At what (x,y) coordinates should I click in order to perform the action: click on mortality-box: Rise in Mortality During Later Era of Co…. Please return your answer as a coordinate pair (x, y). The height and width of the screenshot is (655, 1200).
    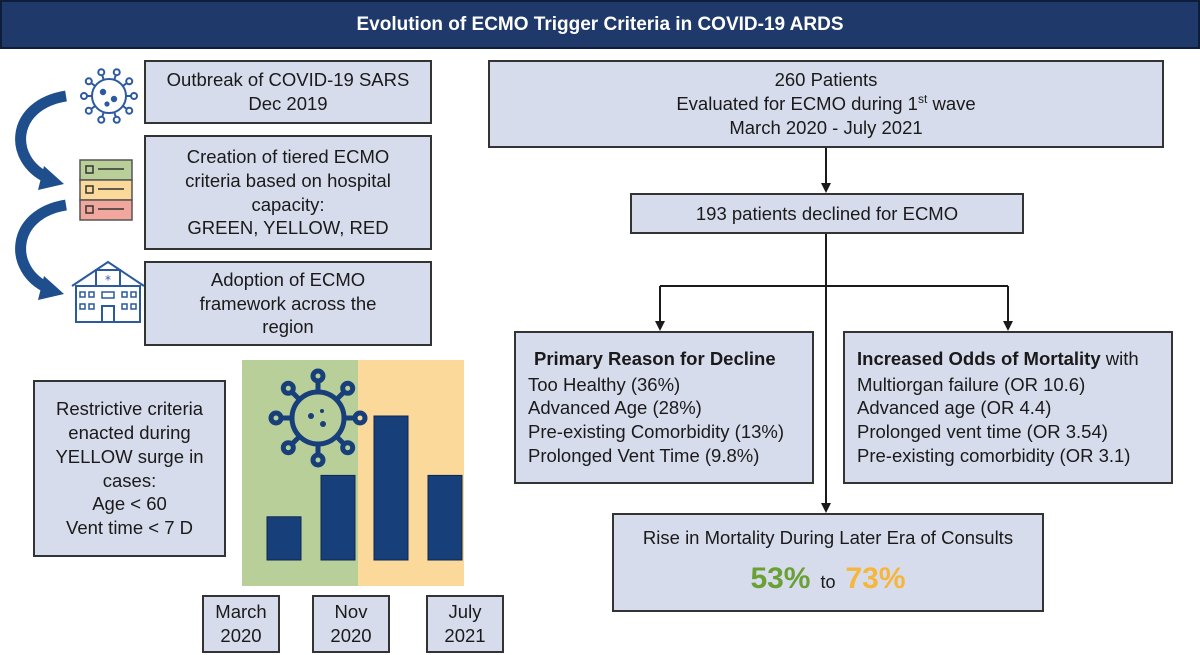
    Looking at the image, I should click on (828, 562).